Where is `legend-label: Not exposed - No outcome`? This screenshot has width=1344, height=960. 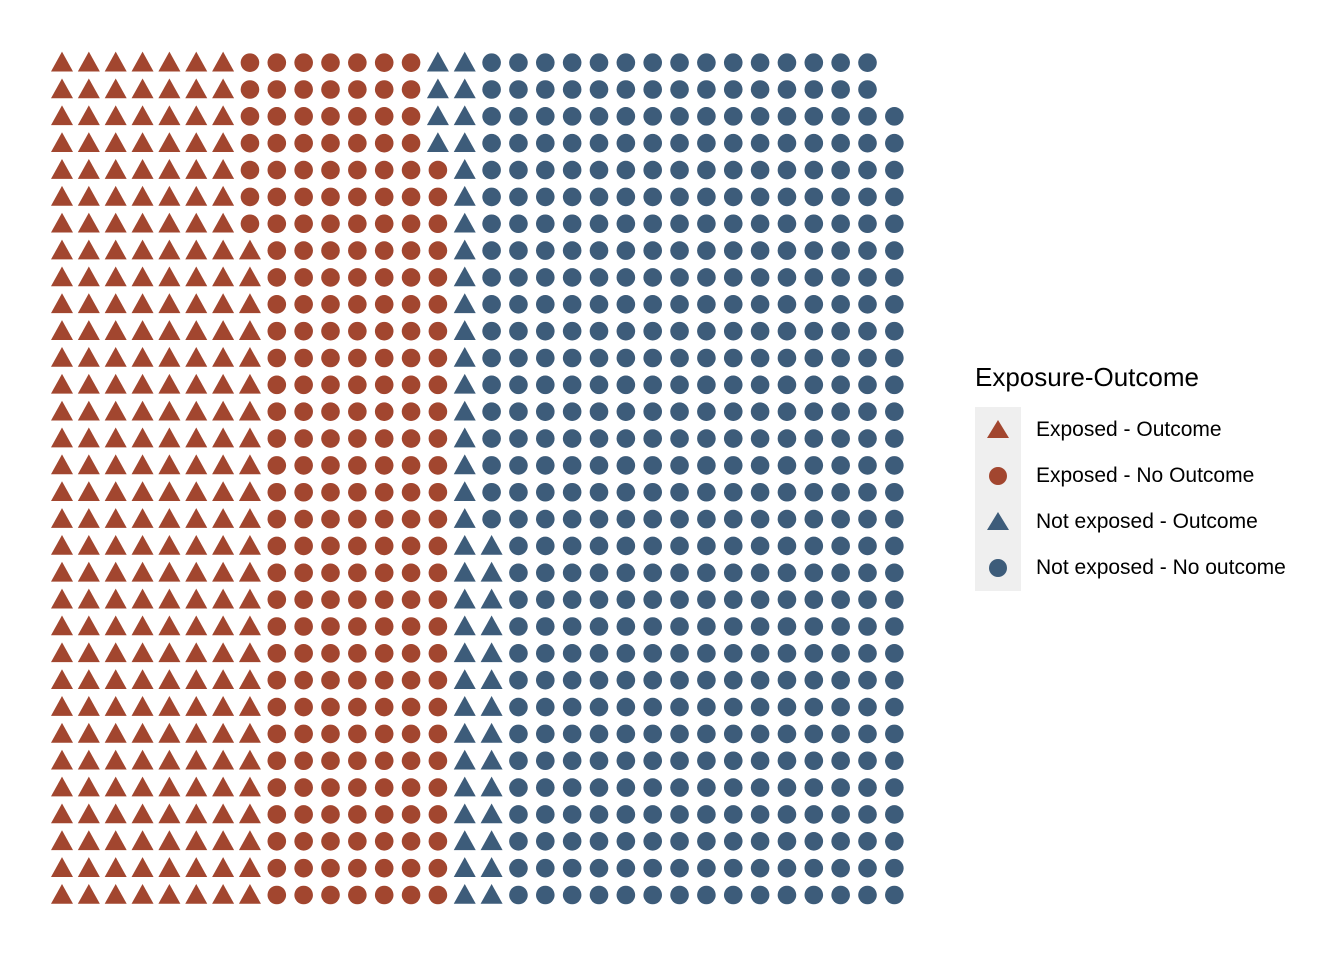
legend-label: Not exposed - No outcome is located at coordinates (1161, 567).